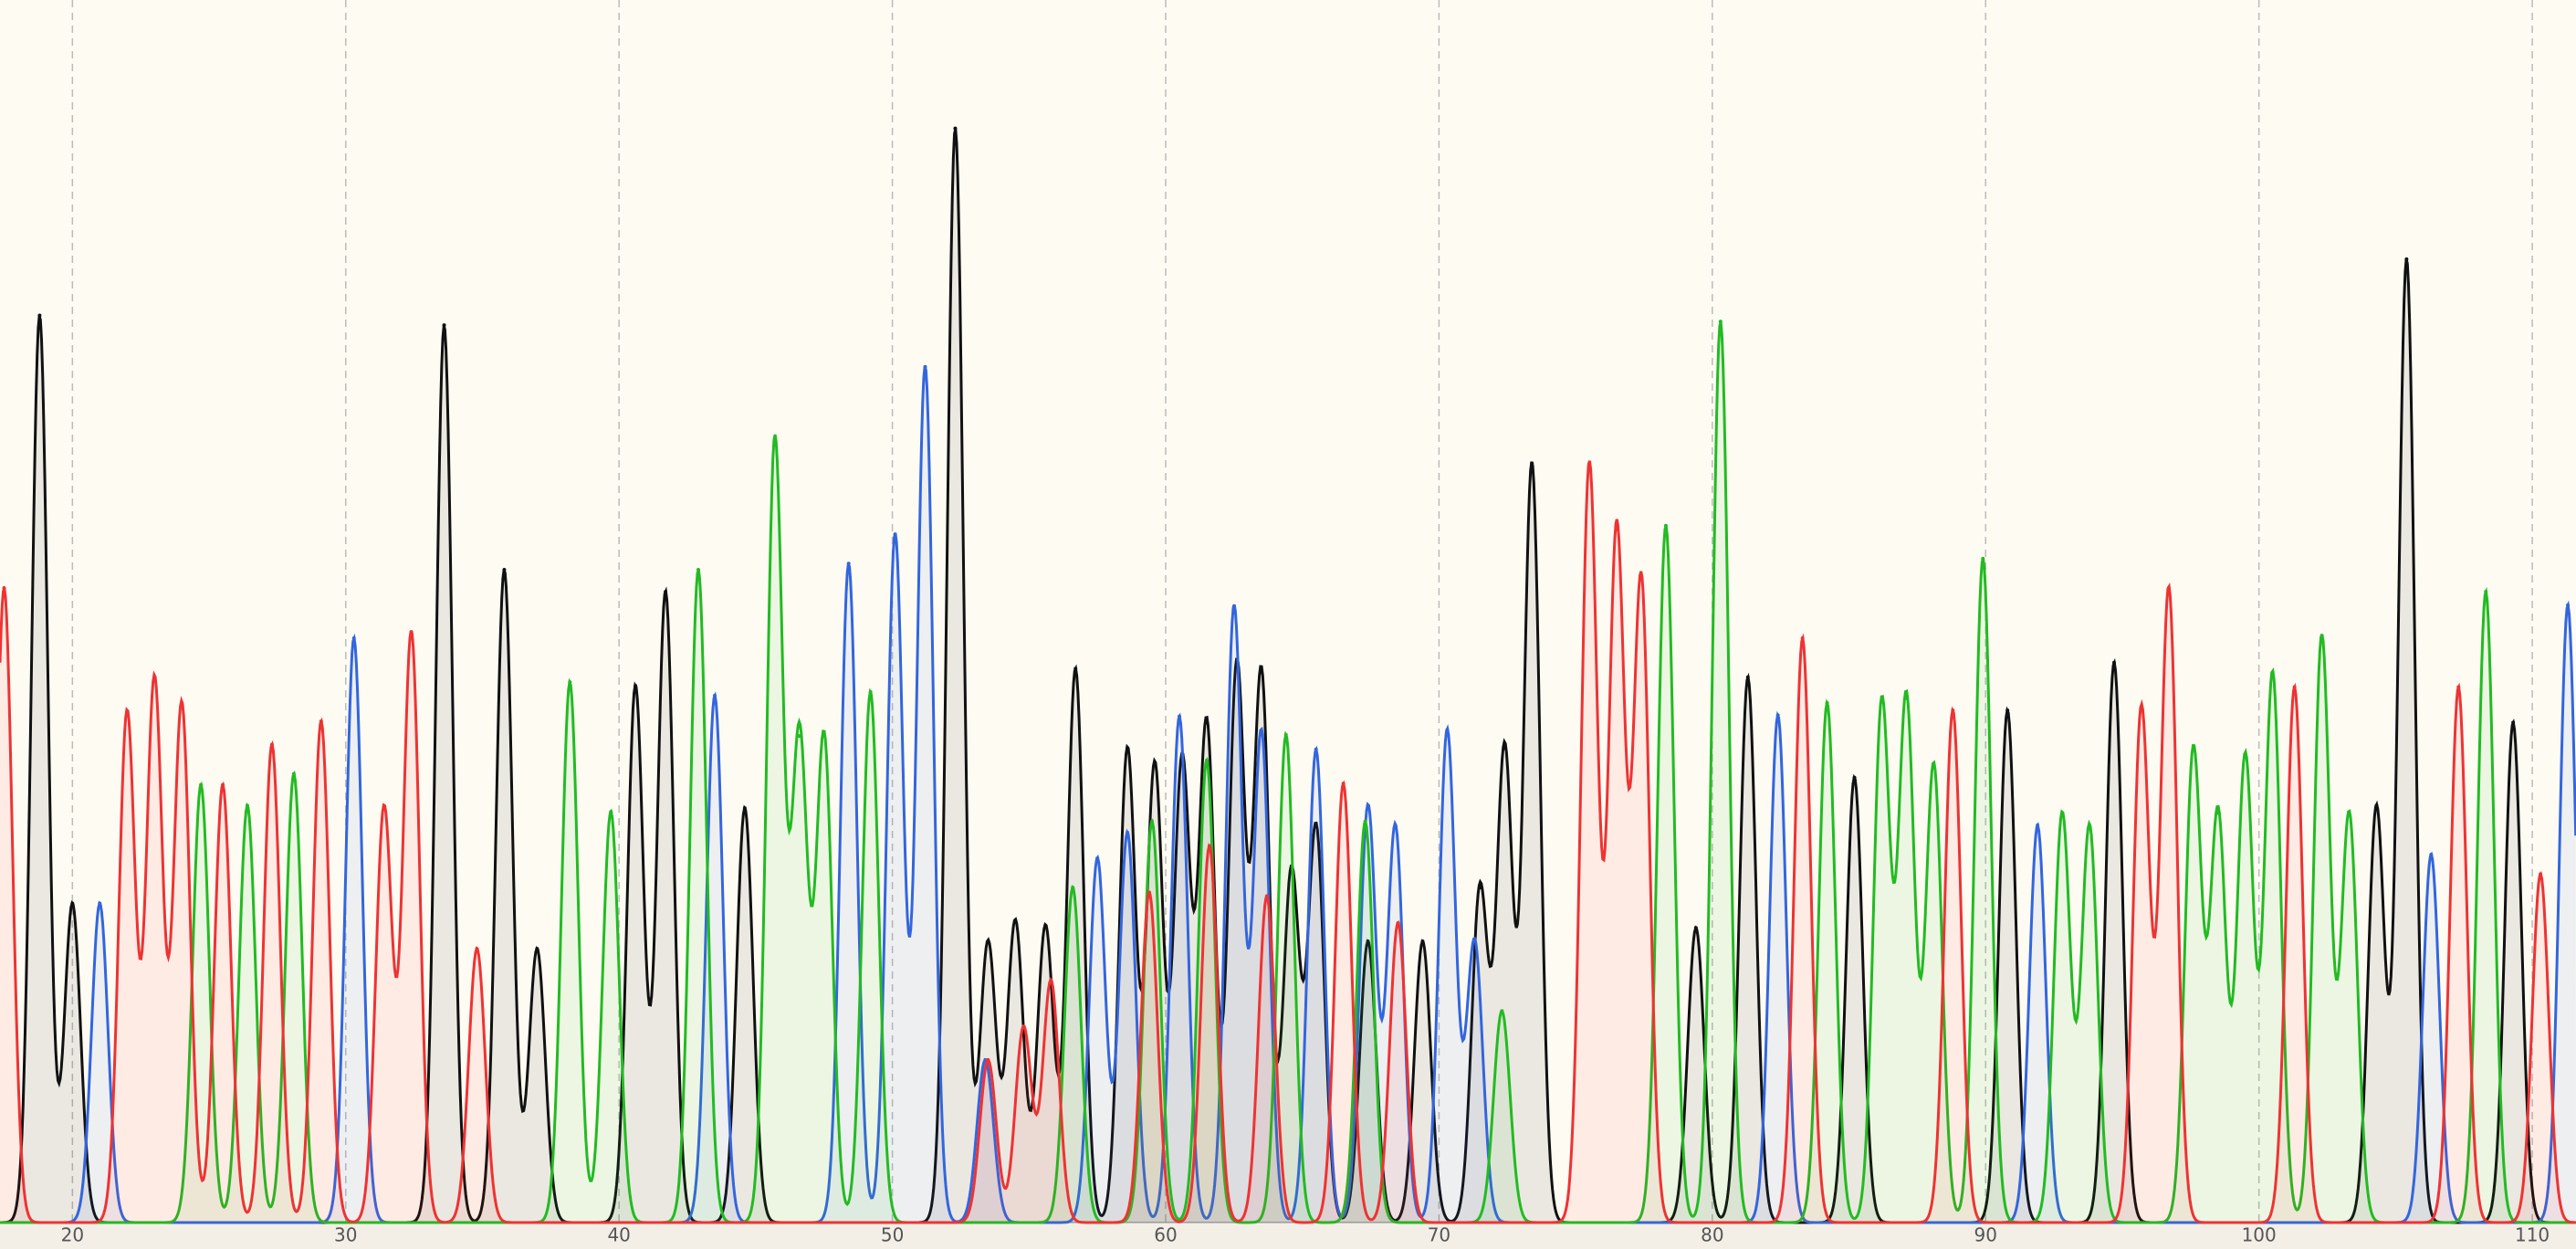 This screenshot has width=2576, height=1249. I want to click on x-tick-label: 50, so click(893, 1235).